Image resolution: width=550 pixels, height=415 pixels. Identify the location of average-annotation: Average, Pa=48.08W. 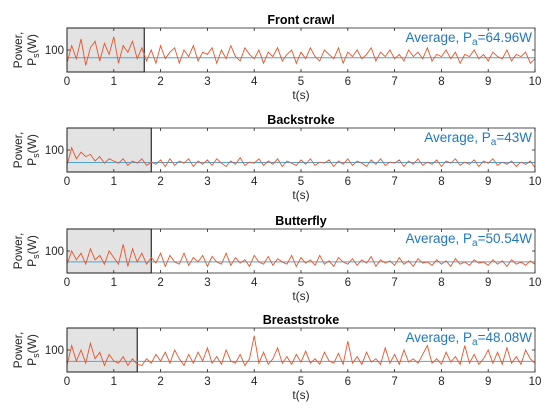
(468, 339).